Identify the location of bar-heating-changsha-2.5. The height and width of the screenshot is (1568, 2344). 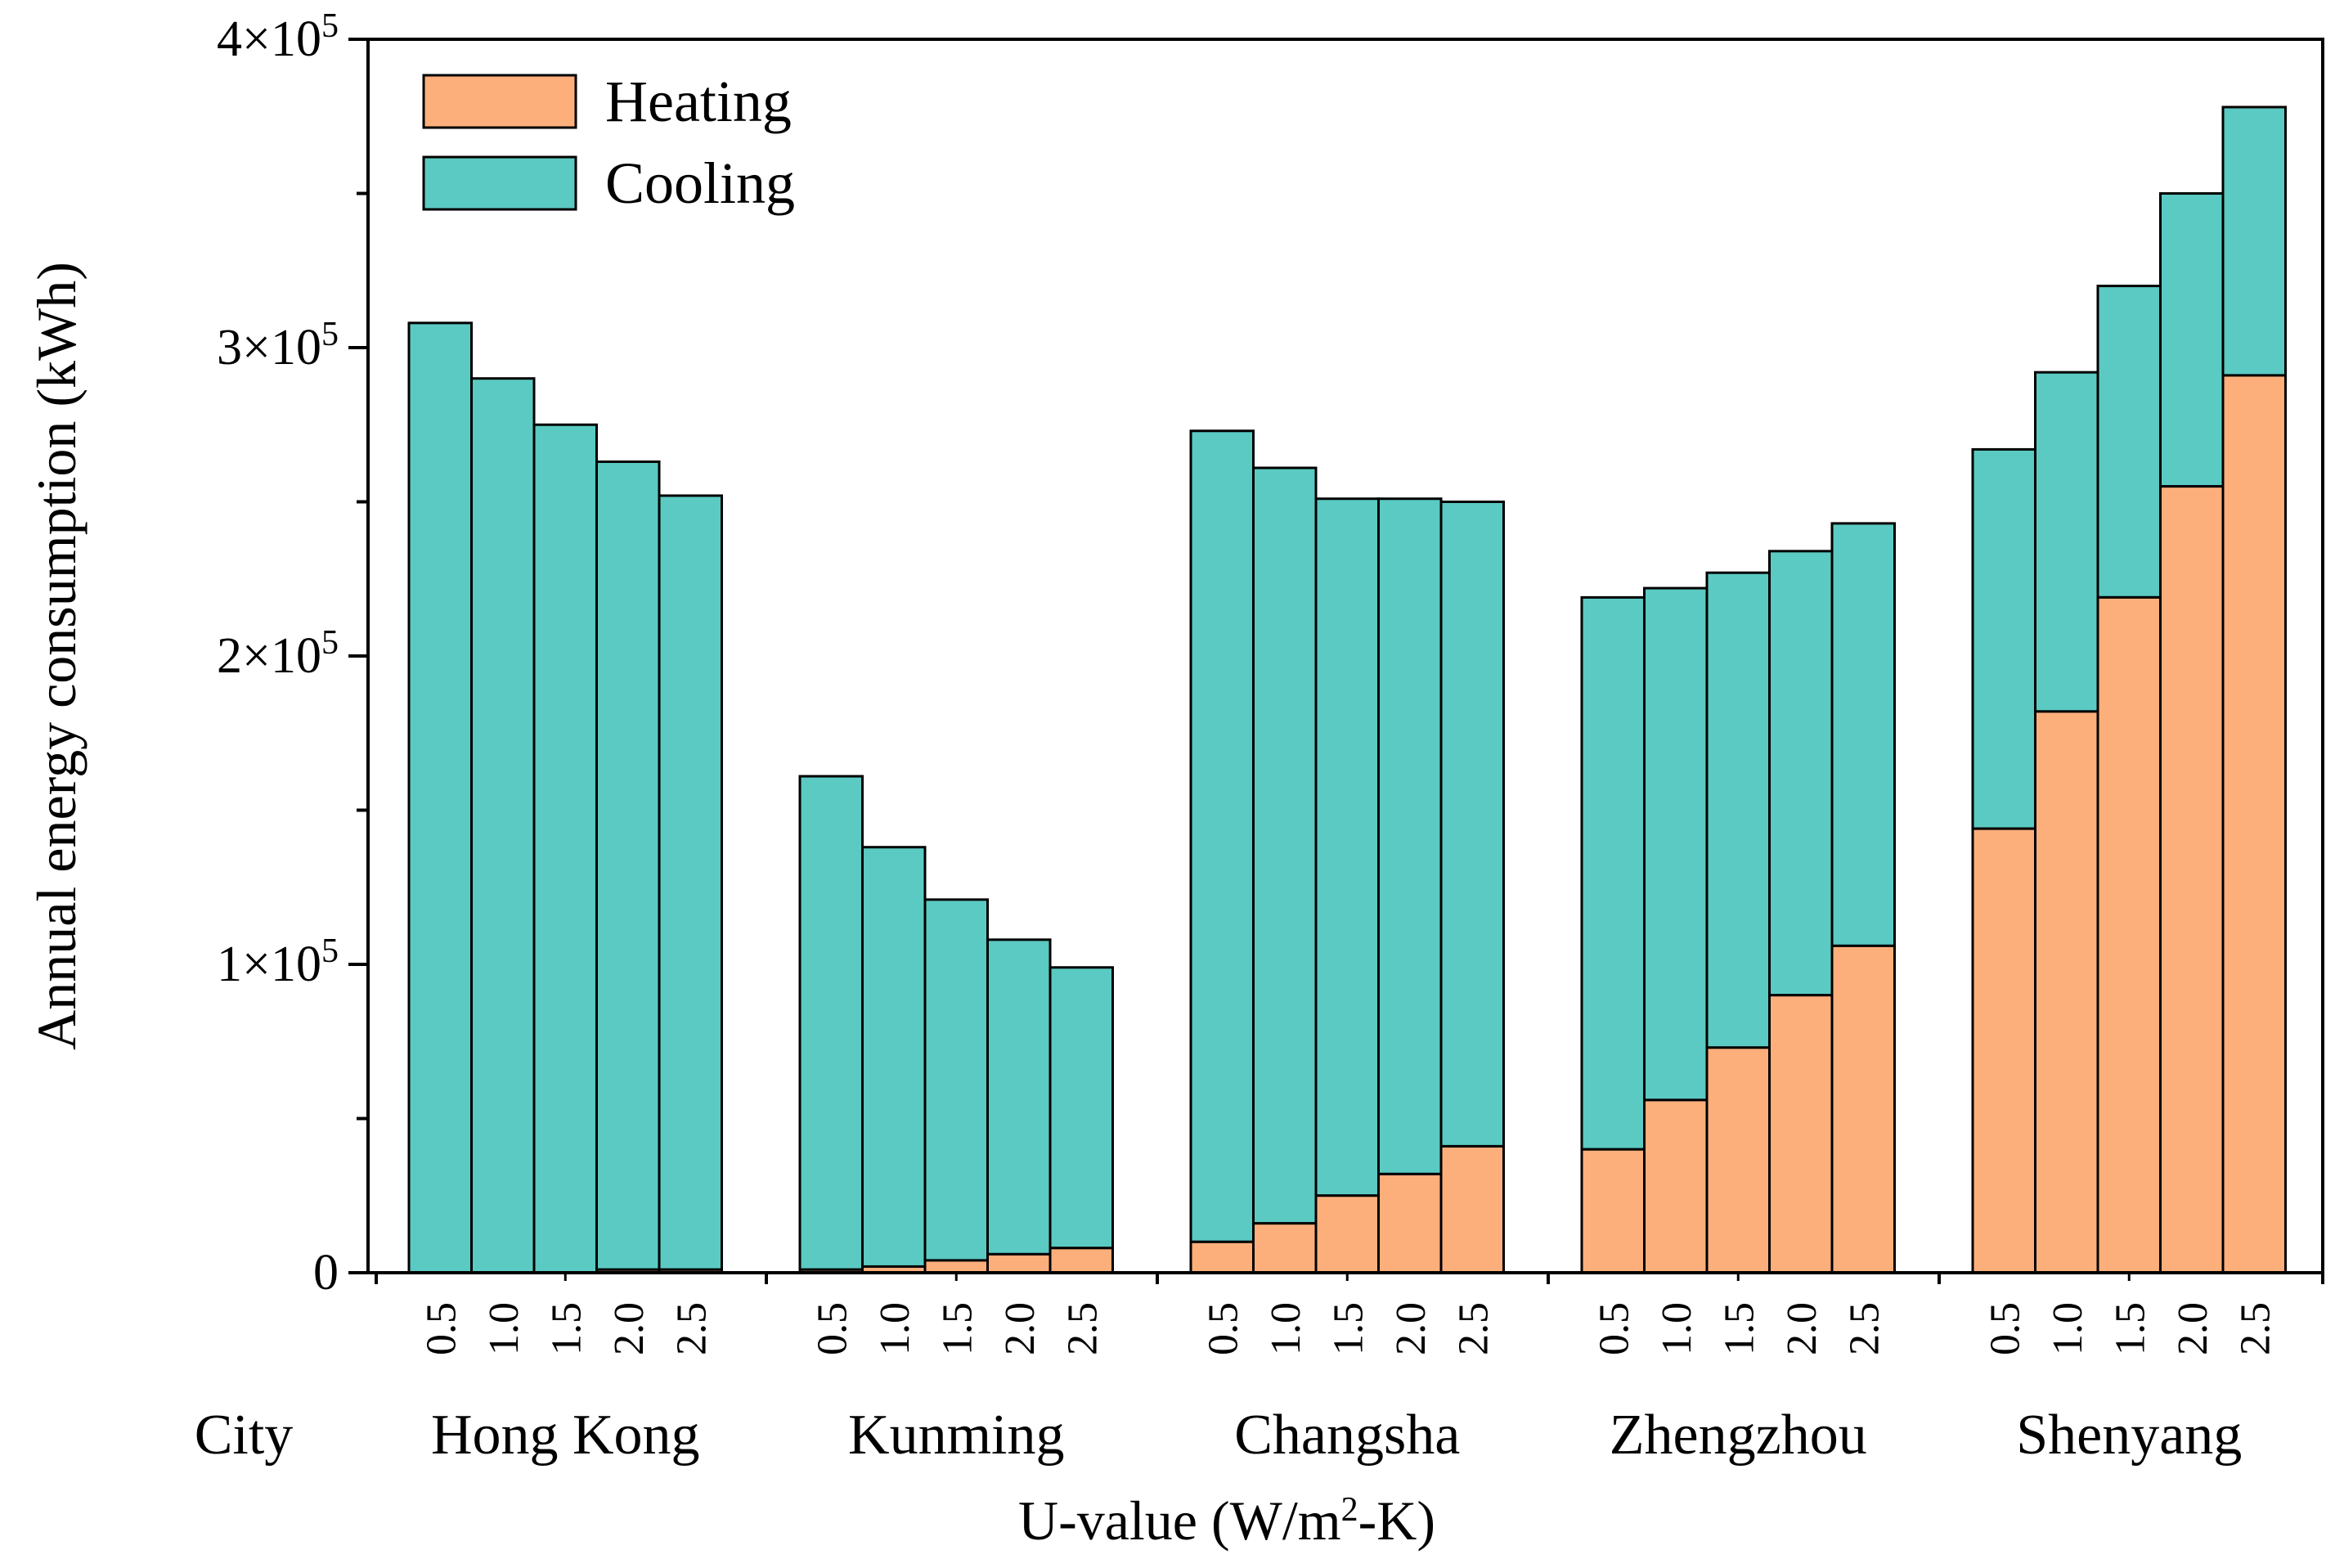
(1472, 1209).